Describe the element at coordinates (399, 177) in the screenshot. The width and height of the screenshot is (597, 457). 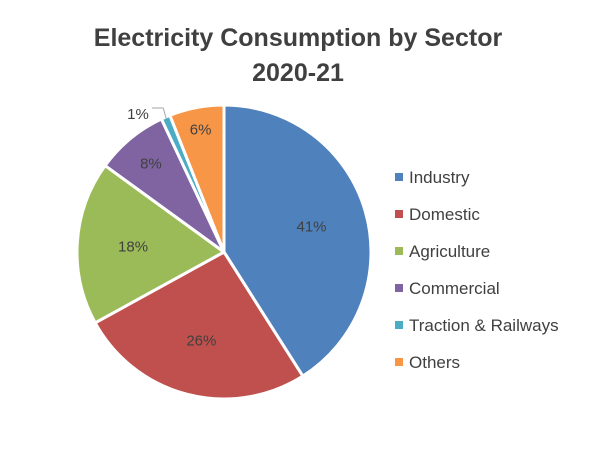
I see `legend-swatch-industry` at that location.